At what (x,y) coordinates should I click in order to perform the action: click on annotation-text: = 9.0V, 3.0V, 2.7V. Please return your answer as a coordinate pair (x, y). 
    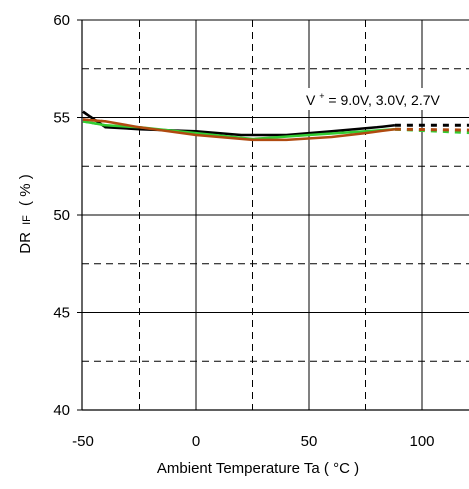
    Looking at the image, I should click on (384, 100).